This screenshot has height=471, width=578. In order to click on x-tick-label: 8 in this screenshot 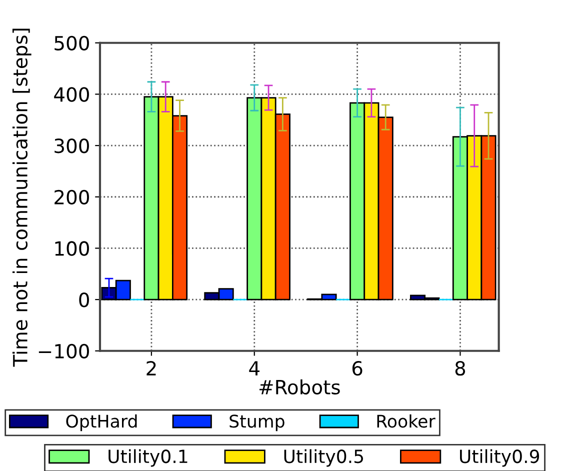, I will do `click(460, 368)`.